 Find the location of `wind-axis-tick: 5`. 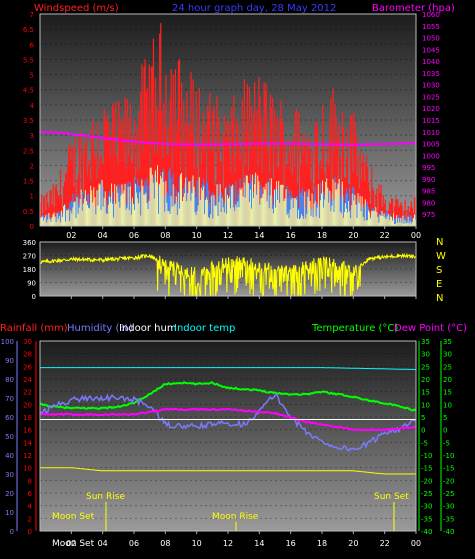

wind-axis-tick: 5 is located at coordinates (32, 76).